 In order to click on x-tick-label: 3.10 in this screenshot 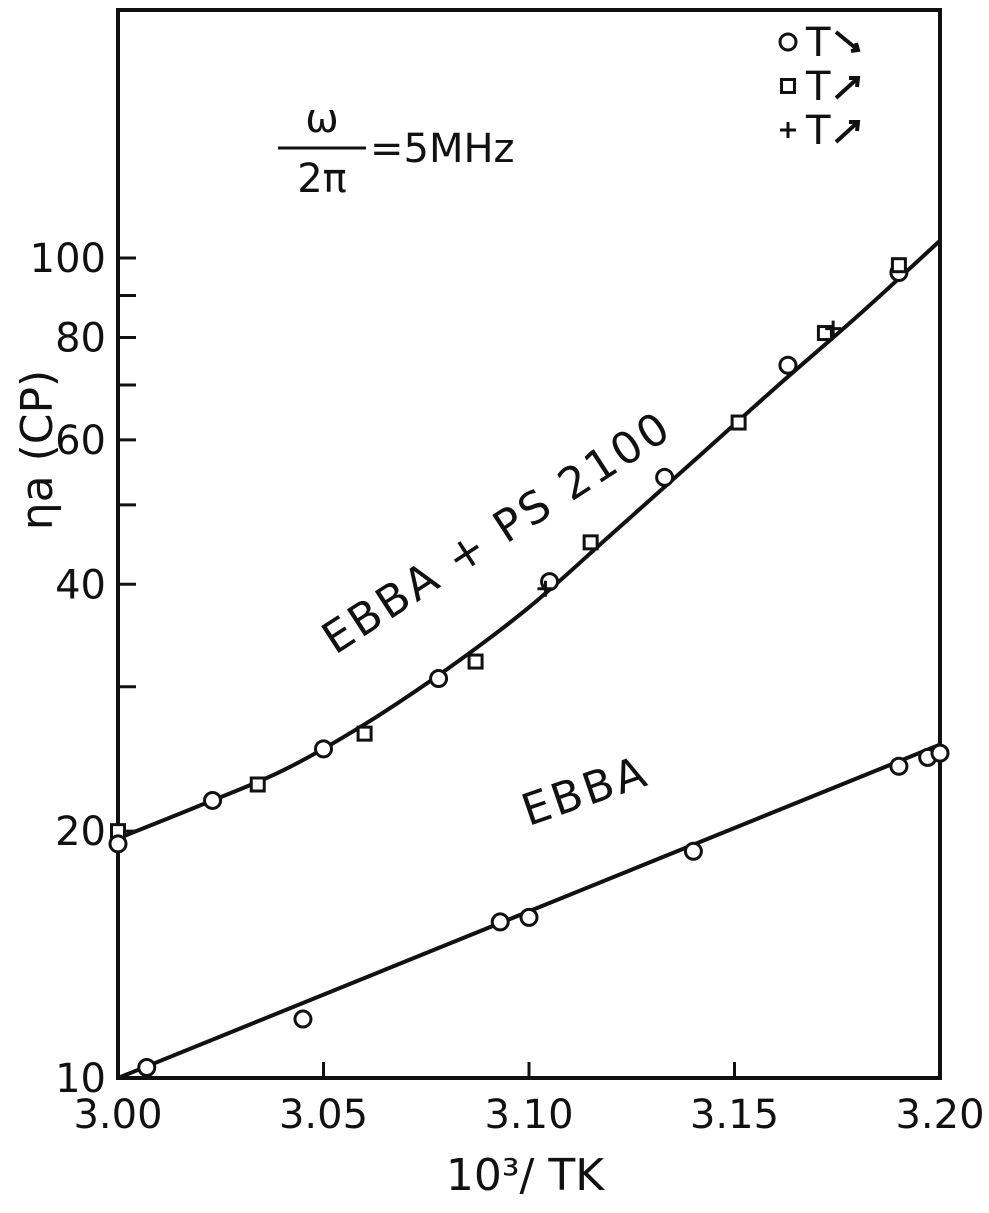, I will do `click(528, 1115)`.